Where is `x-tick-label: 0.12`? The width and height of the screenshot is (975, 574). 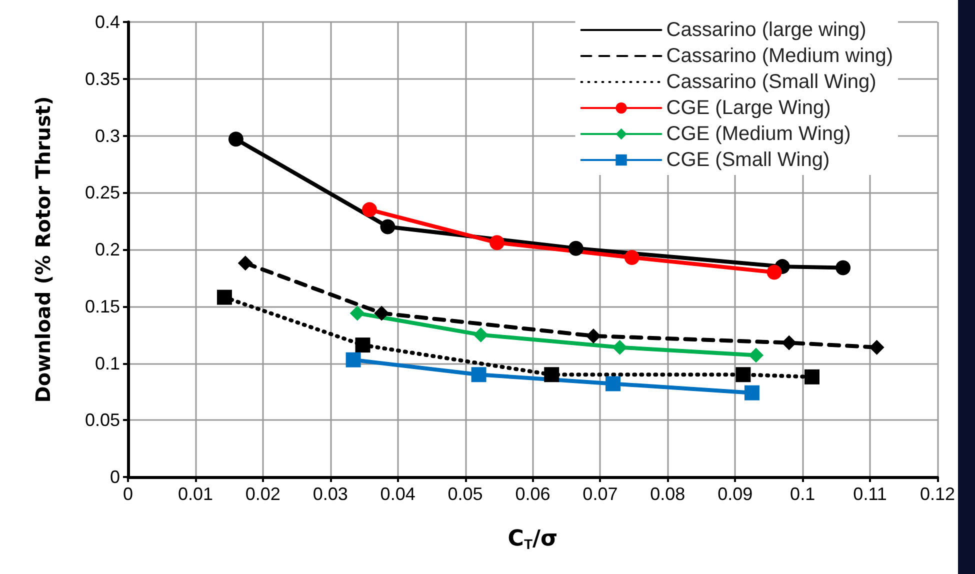
x-tick-label: 0.12 is located at coordinates (938, 494).